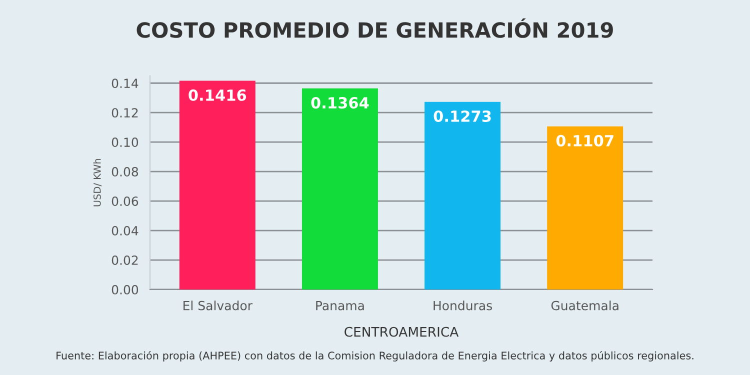 This screenshot has height=375, width=750. I want to click on x-tick-label: Guatemala, so click(584, 305).